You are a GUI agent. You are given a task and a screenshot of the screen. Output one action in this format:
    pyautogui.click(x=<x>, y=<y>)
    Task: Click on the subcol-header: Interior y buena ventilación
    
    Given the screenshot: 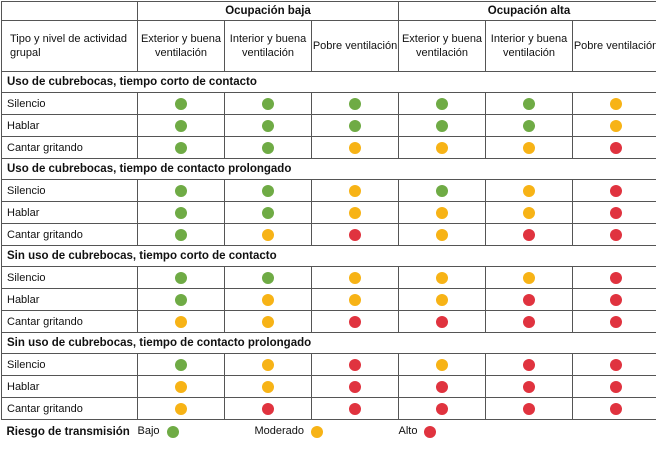 What is the action you would take?
    pyautogui.click(x=268, y=46)
    